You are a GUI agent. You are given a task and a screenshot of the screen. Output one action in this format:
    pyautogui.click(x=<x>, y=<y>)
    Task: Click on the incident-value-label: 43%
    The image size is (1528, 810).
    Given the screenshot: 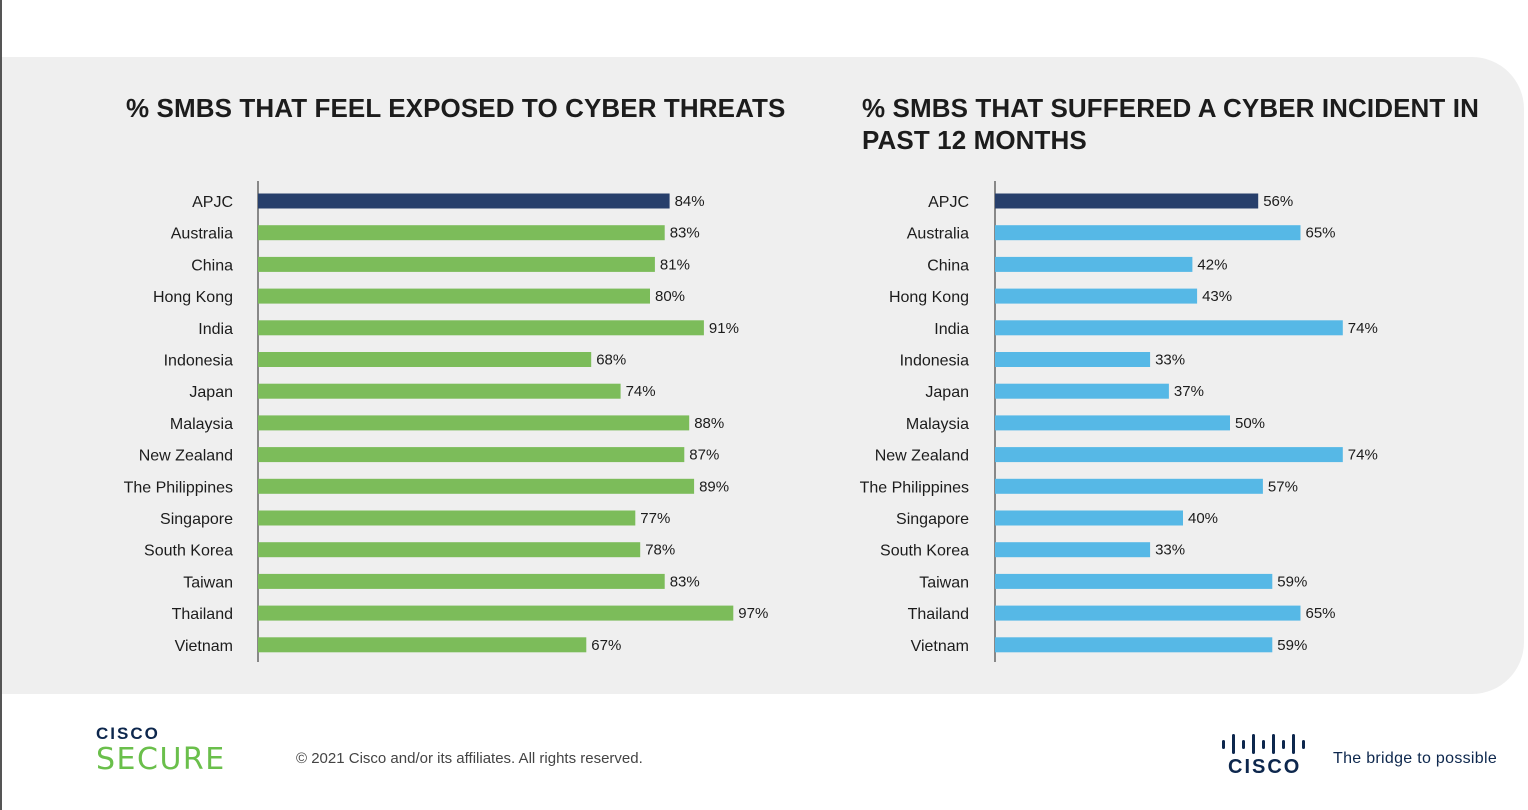 What is the action you would take?
    pyautogui.click(x=1217, y=296)
    